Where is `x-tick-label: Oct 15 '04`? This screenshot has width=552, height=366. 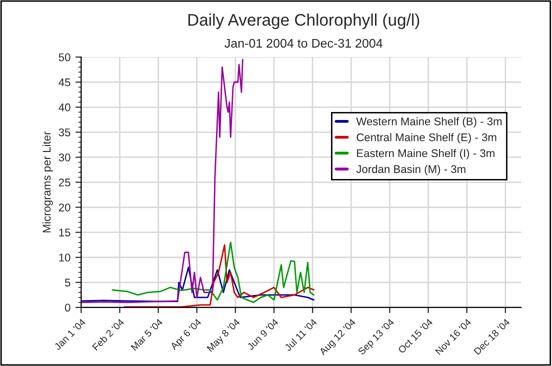 x-tick-label: Oct 15 '04 is located at coordinates (416, 336).